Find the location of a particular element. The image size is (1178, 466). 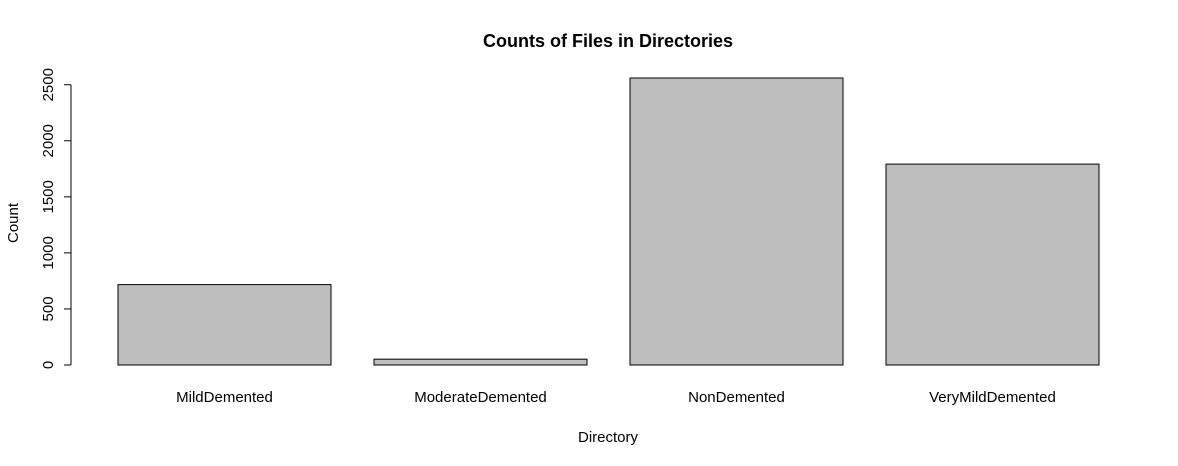

y-tick-label: 500 is located at coordinates (48, 308).